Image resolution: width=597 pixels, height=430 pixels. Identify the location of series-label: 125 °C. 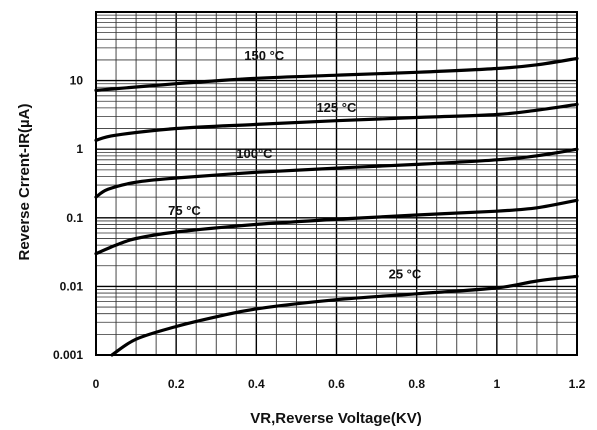
(336, 107).